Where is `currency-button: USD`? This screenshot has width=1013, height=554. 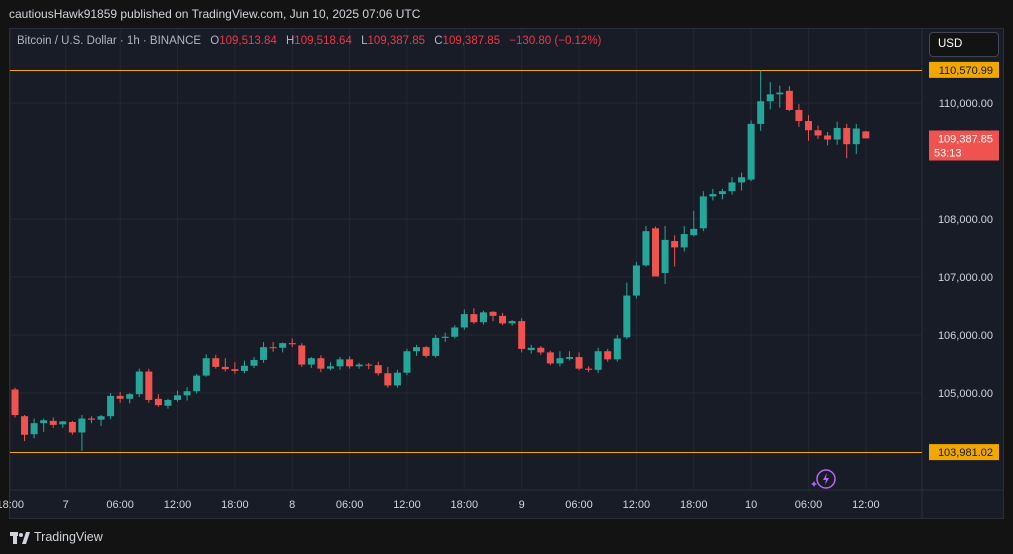
currency-button: USD is located at coordinates (964, 44).